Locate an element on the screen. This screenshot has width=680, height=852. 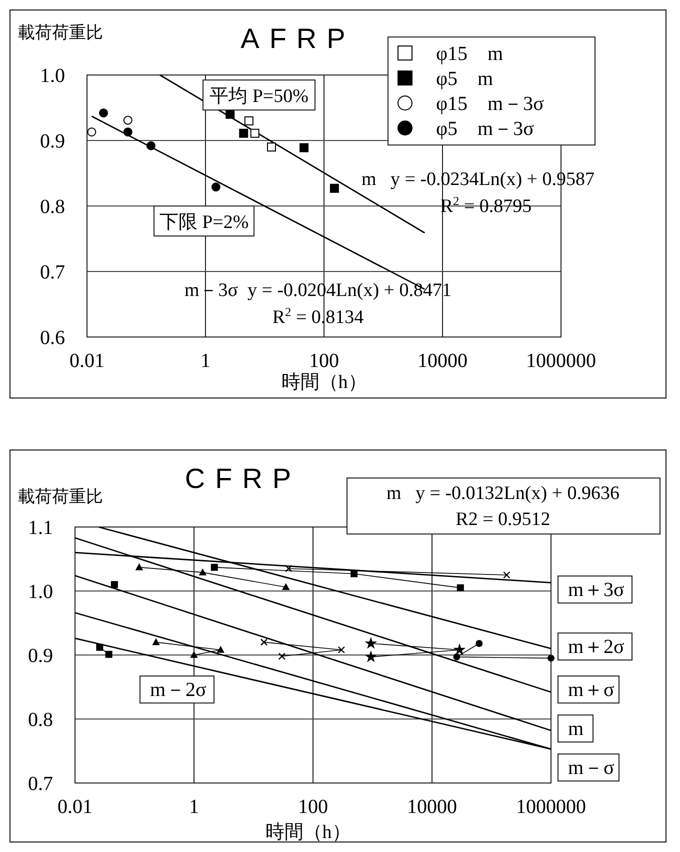
series-label: m is located at coordinates (576, 729).